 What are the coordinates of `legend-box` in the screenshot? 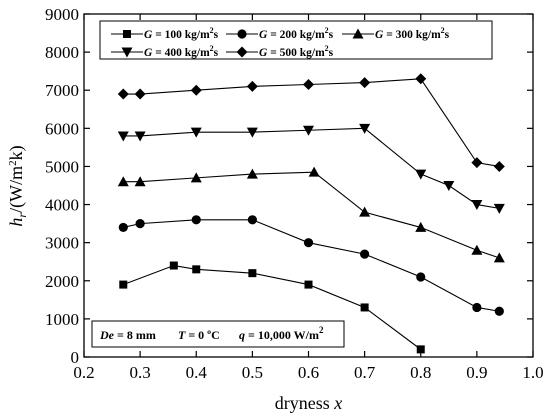 It's located at (296, 40).